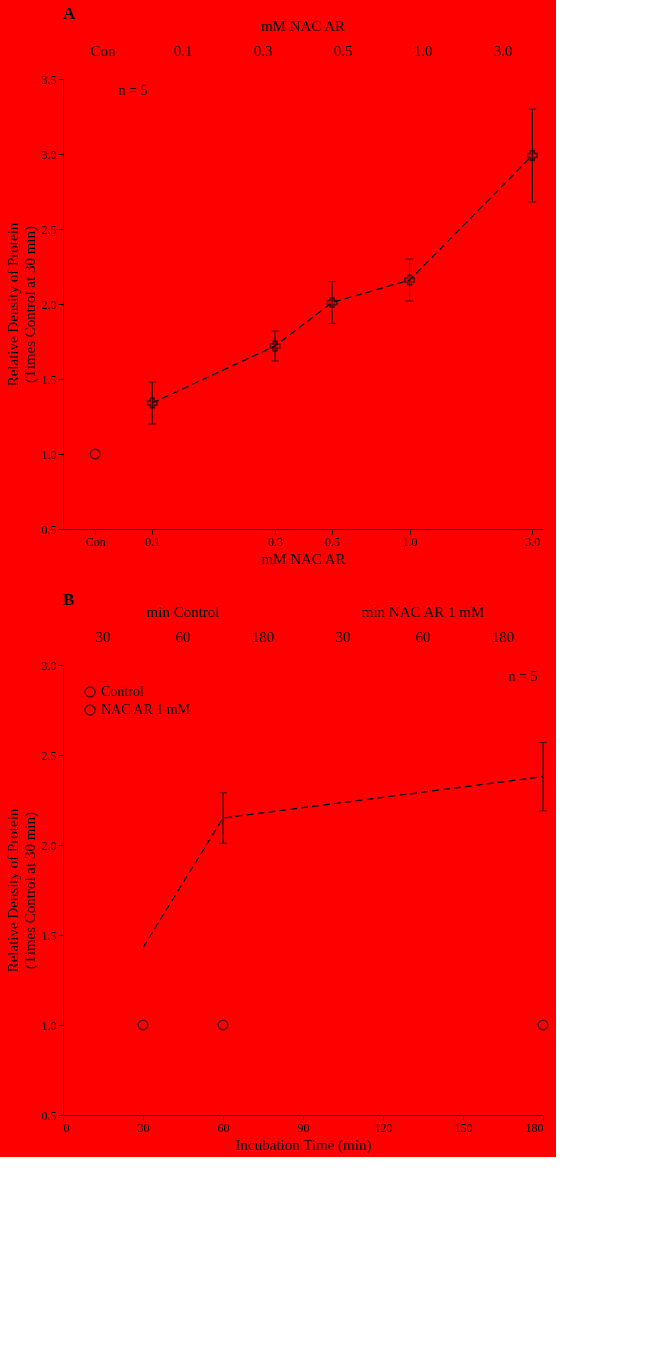 This screenshot has height=1348, width=660. Describe the element at coordinates (533, 541) in the screenshot. I see `x-tick-label: 3.0` at that location.